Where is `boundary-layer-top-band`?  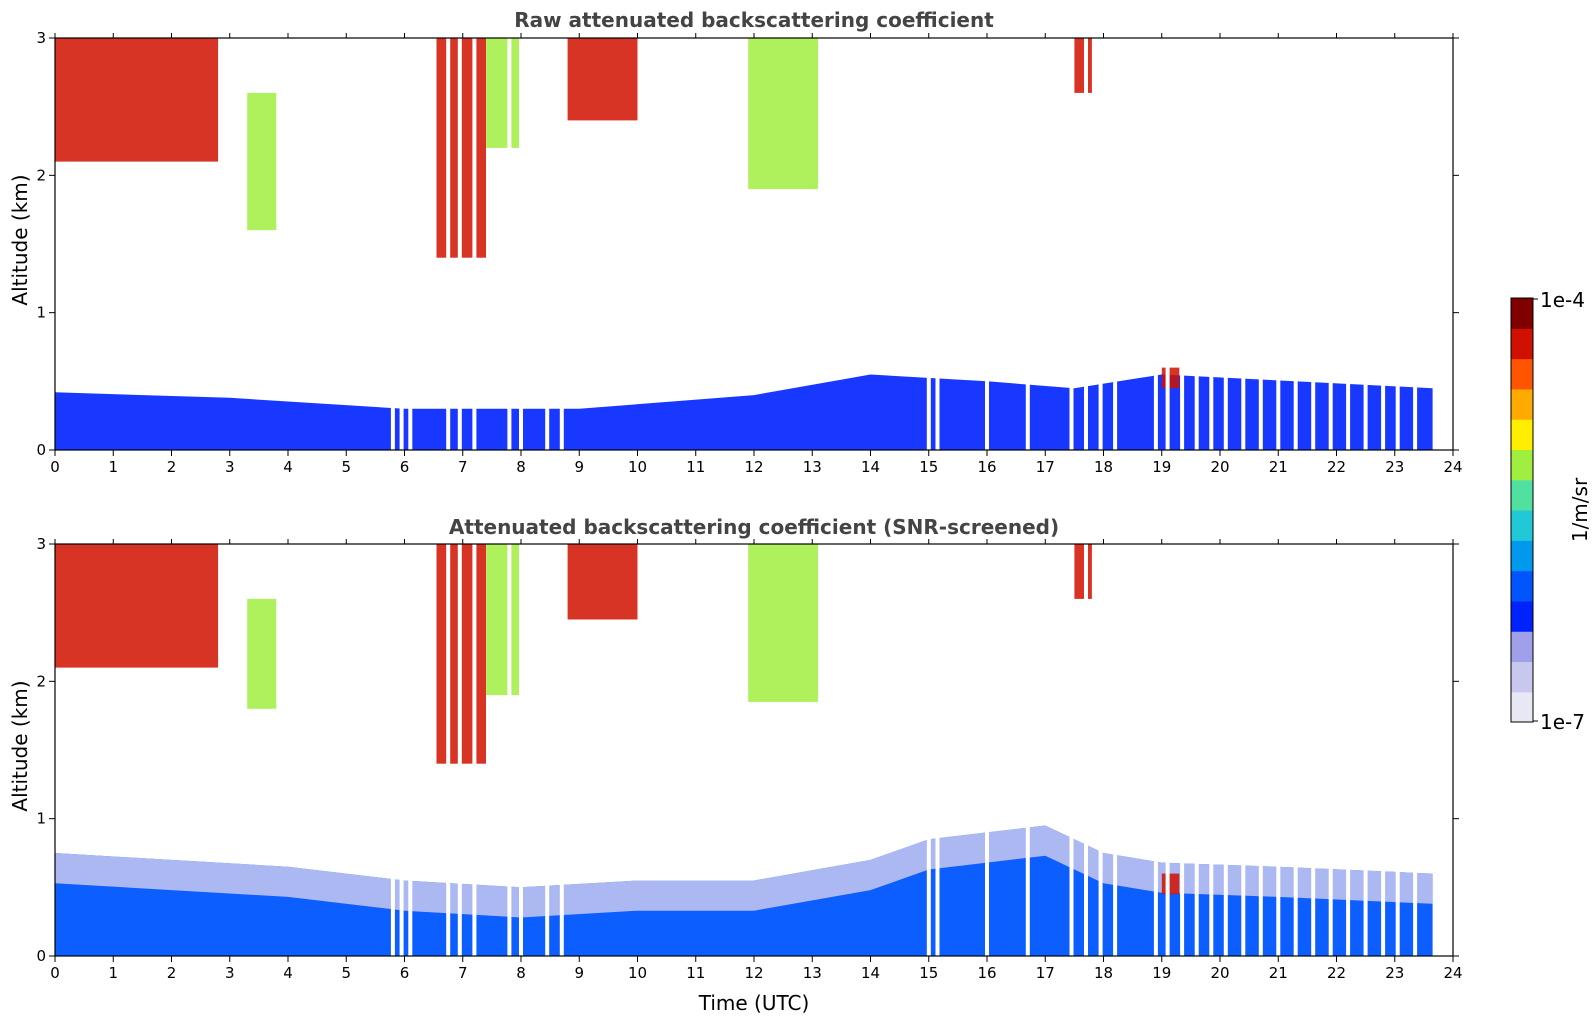
boundary-layer-top-band is located at coordinates (744, 871).